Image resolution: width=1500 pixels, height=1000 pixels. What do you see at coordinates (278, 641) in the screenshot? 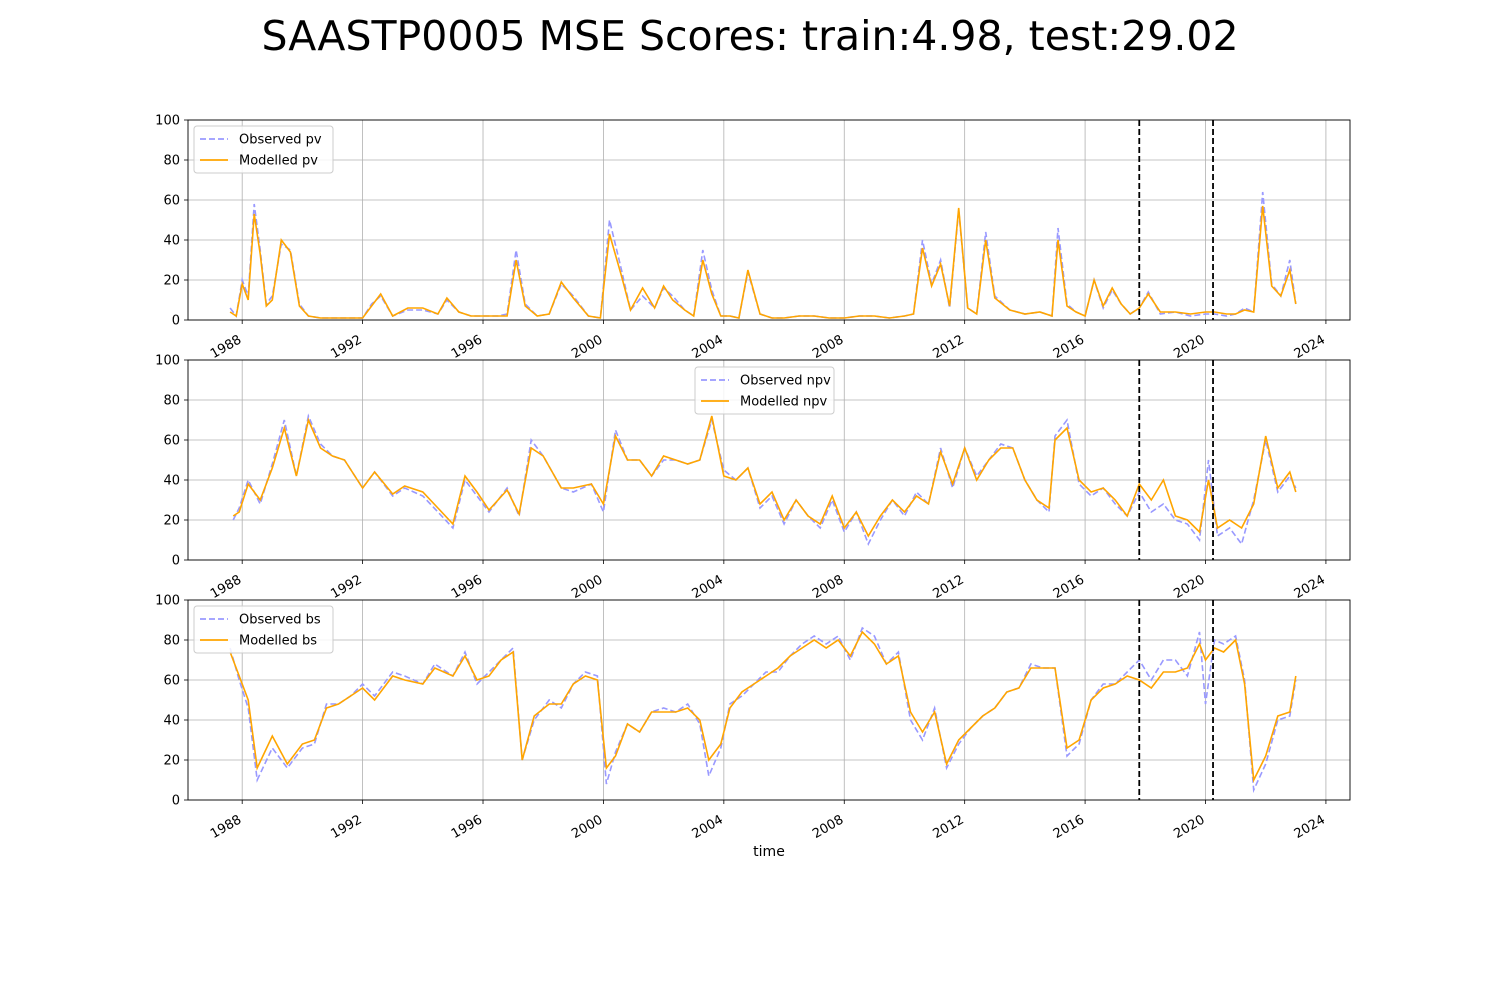
I see `legend-label: Modelled bs` at bounding box center [278, 641].